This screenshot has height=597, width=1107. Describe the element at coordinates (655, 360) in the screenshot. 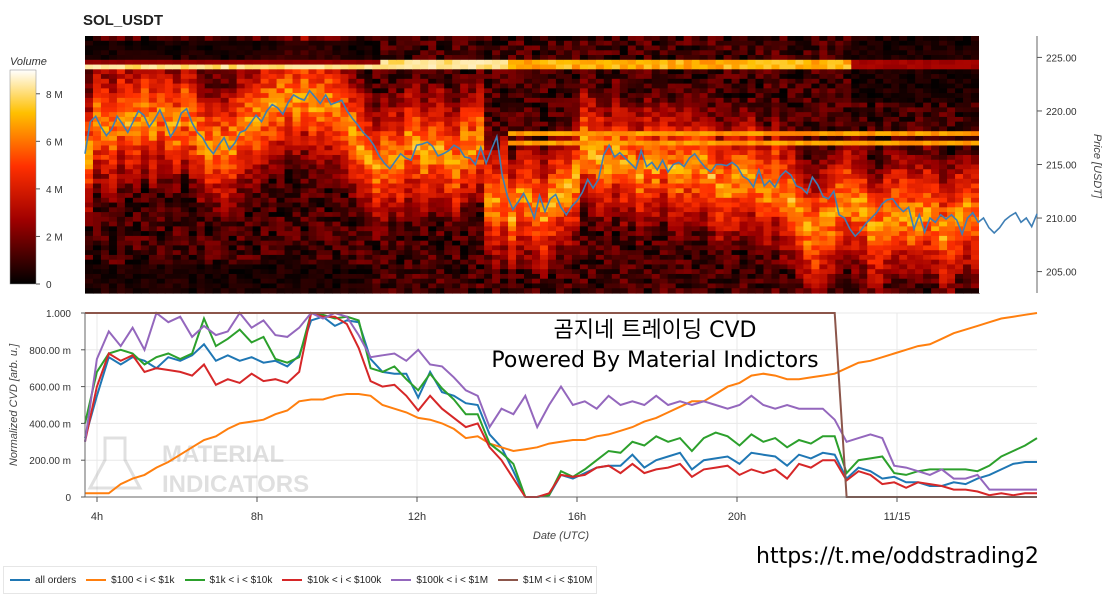

I see `overlay-subtitle: Powered By Material Indictors` at that location.